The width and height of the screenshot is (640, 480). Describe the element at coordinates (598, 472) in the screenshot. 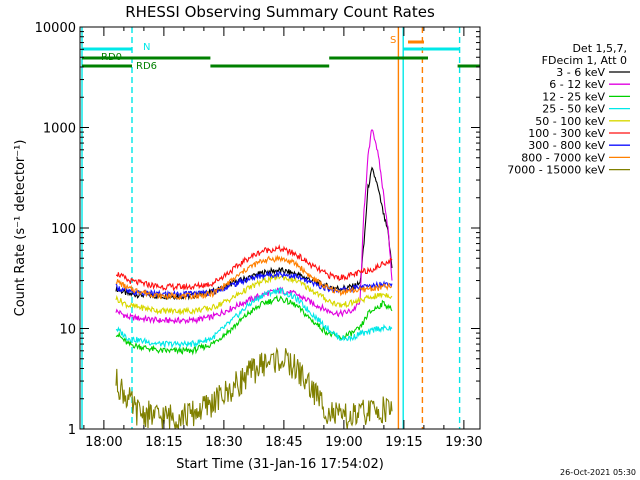

I see `generation-timestamp: 26-Oct-2021 05:30` at that location.